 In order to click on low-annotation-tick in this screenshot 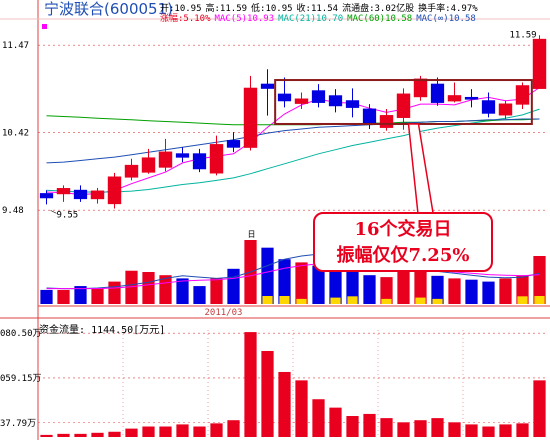, I will do `click(53, 212)`.